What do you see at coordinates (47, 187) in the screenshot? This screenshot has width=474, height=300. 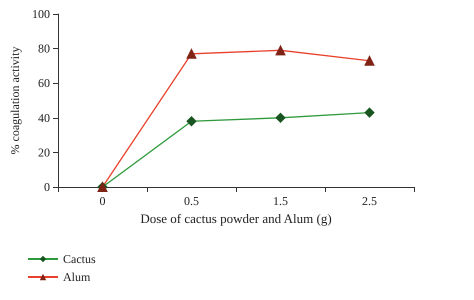 I see `y-tick-label: 0` at bounding box center [47, 187].